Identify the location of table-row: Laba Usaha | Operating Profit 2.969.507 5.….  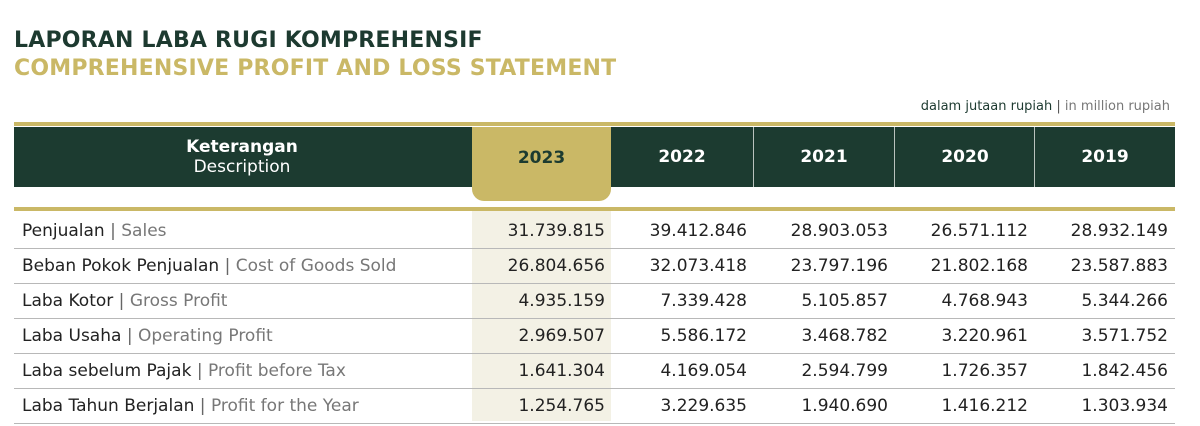
(594, 336).